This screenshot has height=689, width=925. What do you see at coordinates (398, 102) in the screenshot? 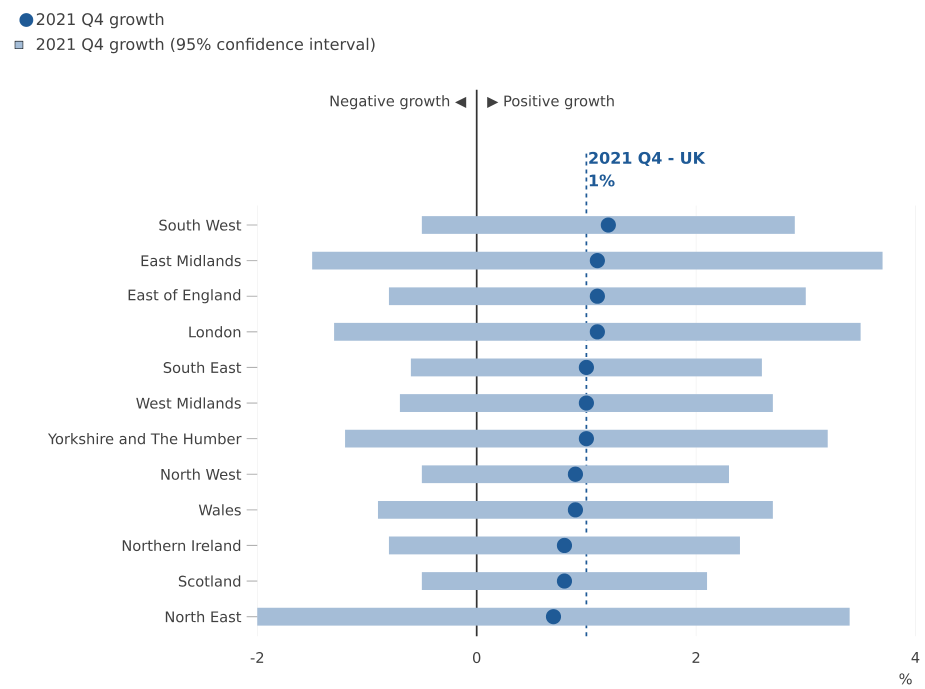
I see `text: Negative growth ◀` at bounding box center [398, 102].